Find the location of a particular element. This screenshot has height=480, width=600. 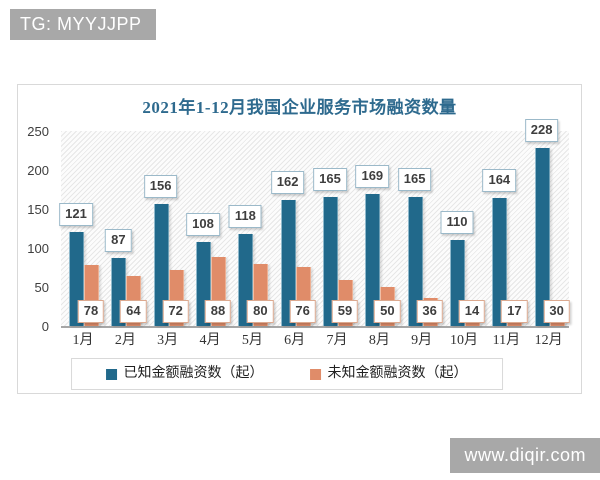

data-label-unknown-5月: 80 is located at coordinates (260, 311).